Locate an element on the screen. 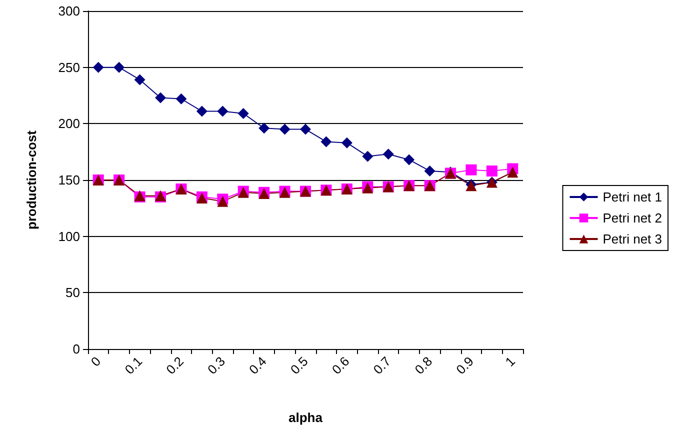 The width and height of the screenshot is (683, 436). legend-label: Petri net 1 is located at coordinates (632, 197).